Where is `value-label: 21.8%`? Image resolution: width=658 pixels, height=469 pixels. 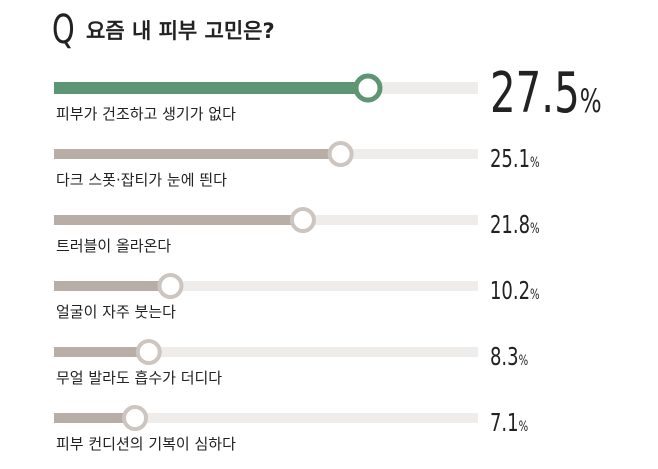
value-label: 21.8% is located at coordinates (515, 225).